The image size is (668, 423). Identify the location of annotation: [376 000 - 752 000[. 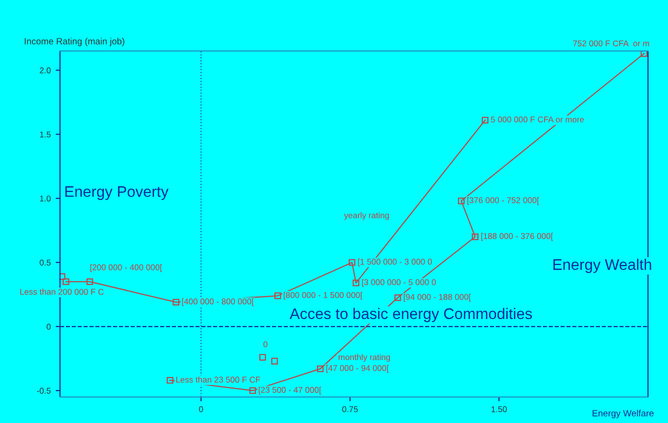
(503, 201).